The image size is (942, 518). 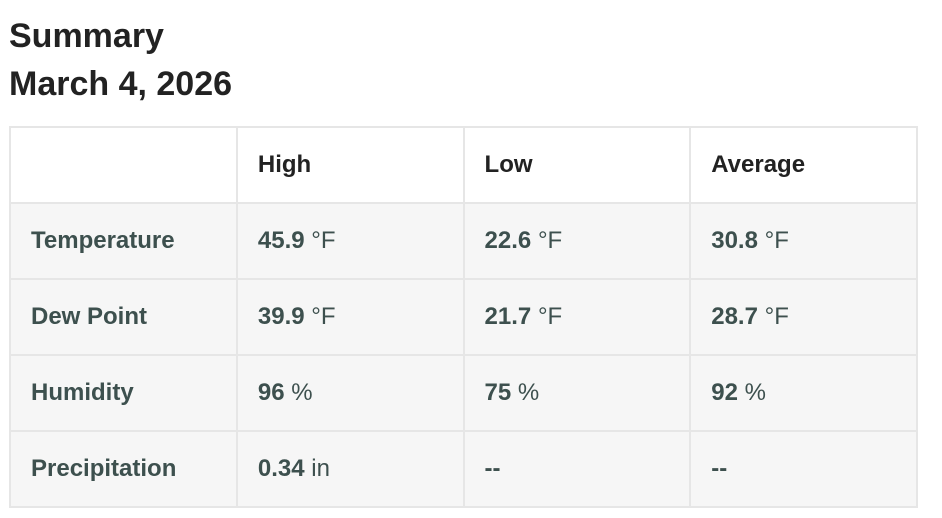 I want to click on summary-title: Summary, so click(x=86, y=36).